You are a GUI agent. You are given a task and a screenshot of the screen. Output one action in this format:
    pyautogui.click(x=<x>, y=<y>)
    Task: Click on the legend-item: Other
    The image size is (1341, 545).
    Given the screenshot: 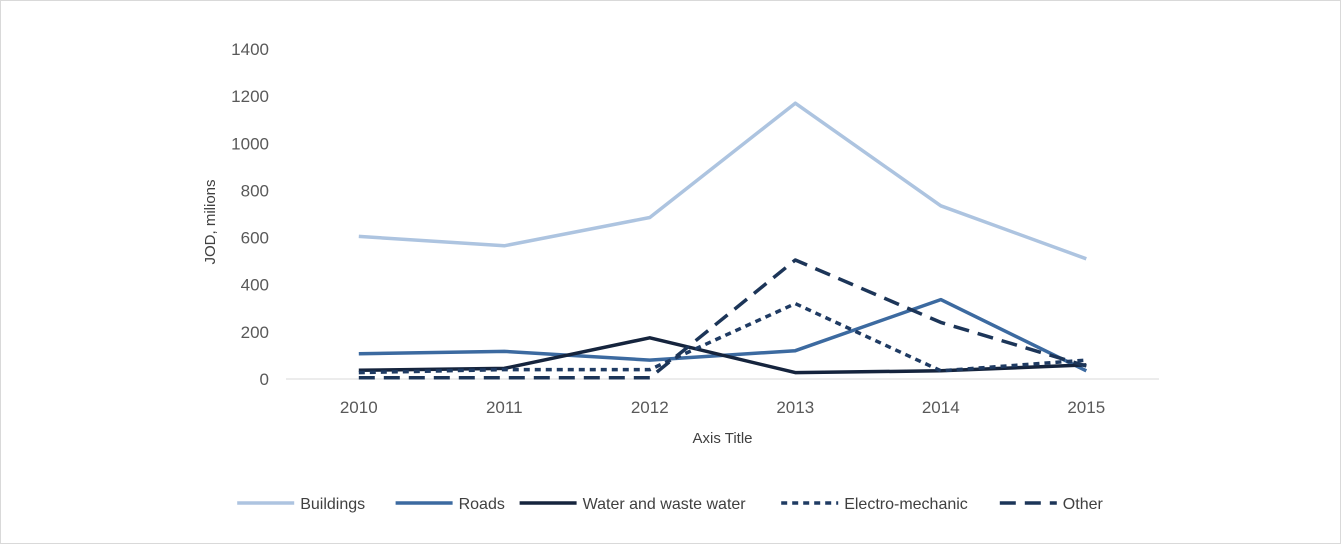 What is the action you would take?
    pyautogui.click(x=1051, y=504)
    